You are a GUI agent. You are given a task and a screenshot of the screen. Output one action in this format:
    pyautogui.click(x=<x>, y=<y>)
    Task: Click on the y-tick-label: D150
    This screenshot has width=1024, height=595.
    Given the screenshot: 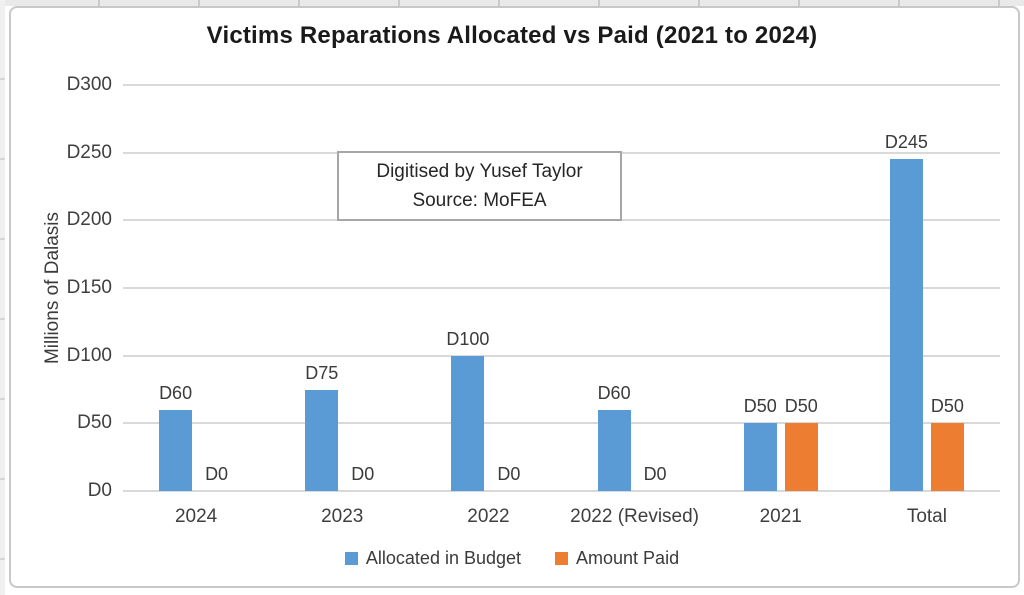 What is the action you would take?
    pyautogui.click(x=89, y=287)
    